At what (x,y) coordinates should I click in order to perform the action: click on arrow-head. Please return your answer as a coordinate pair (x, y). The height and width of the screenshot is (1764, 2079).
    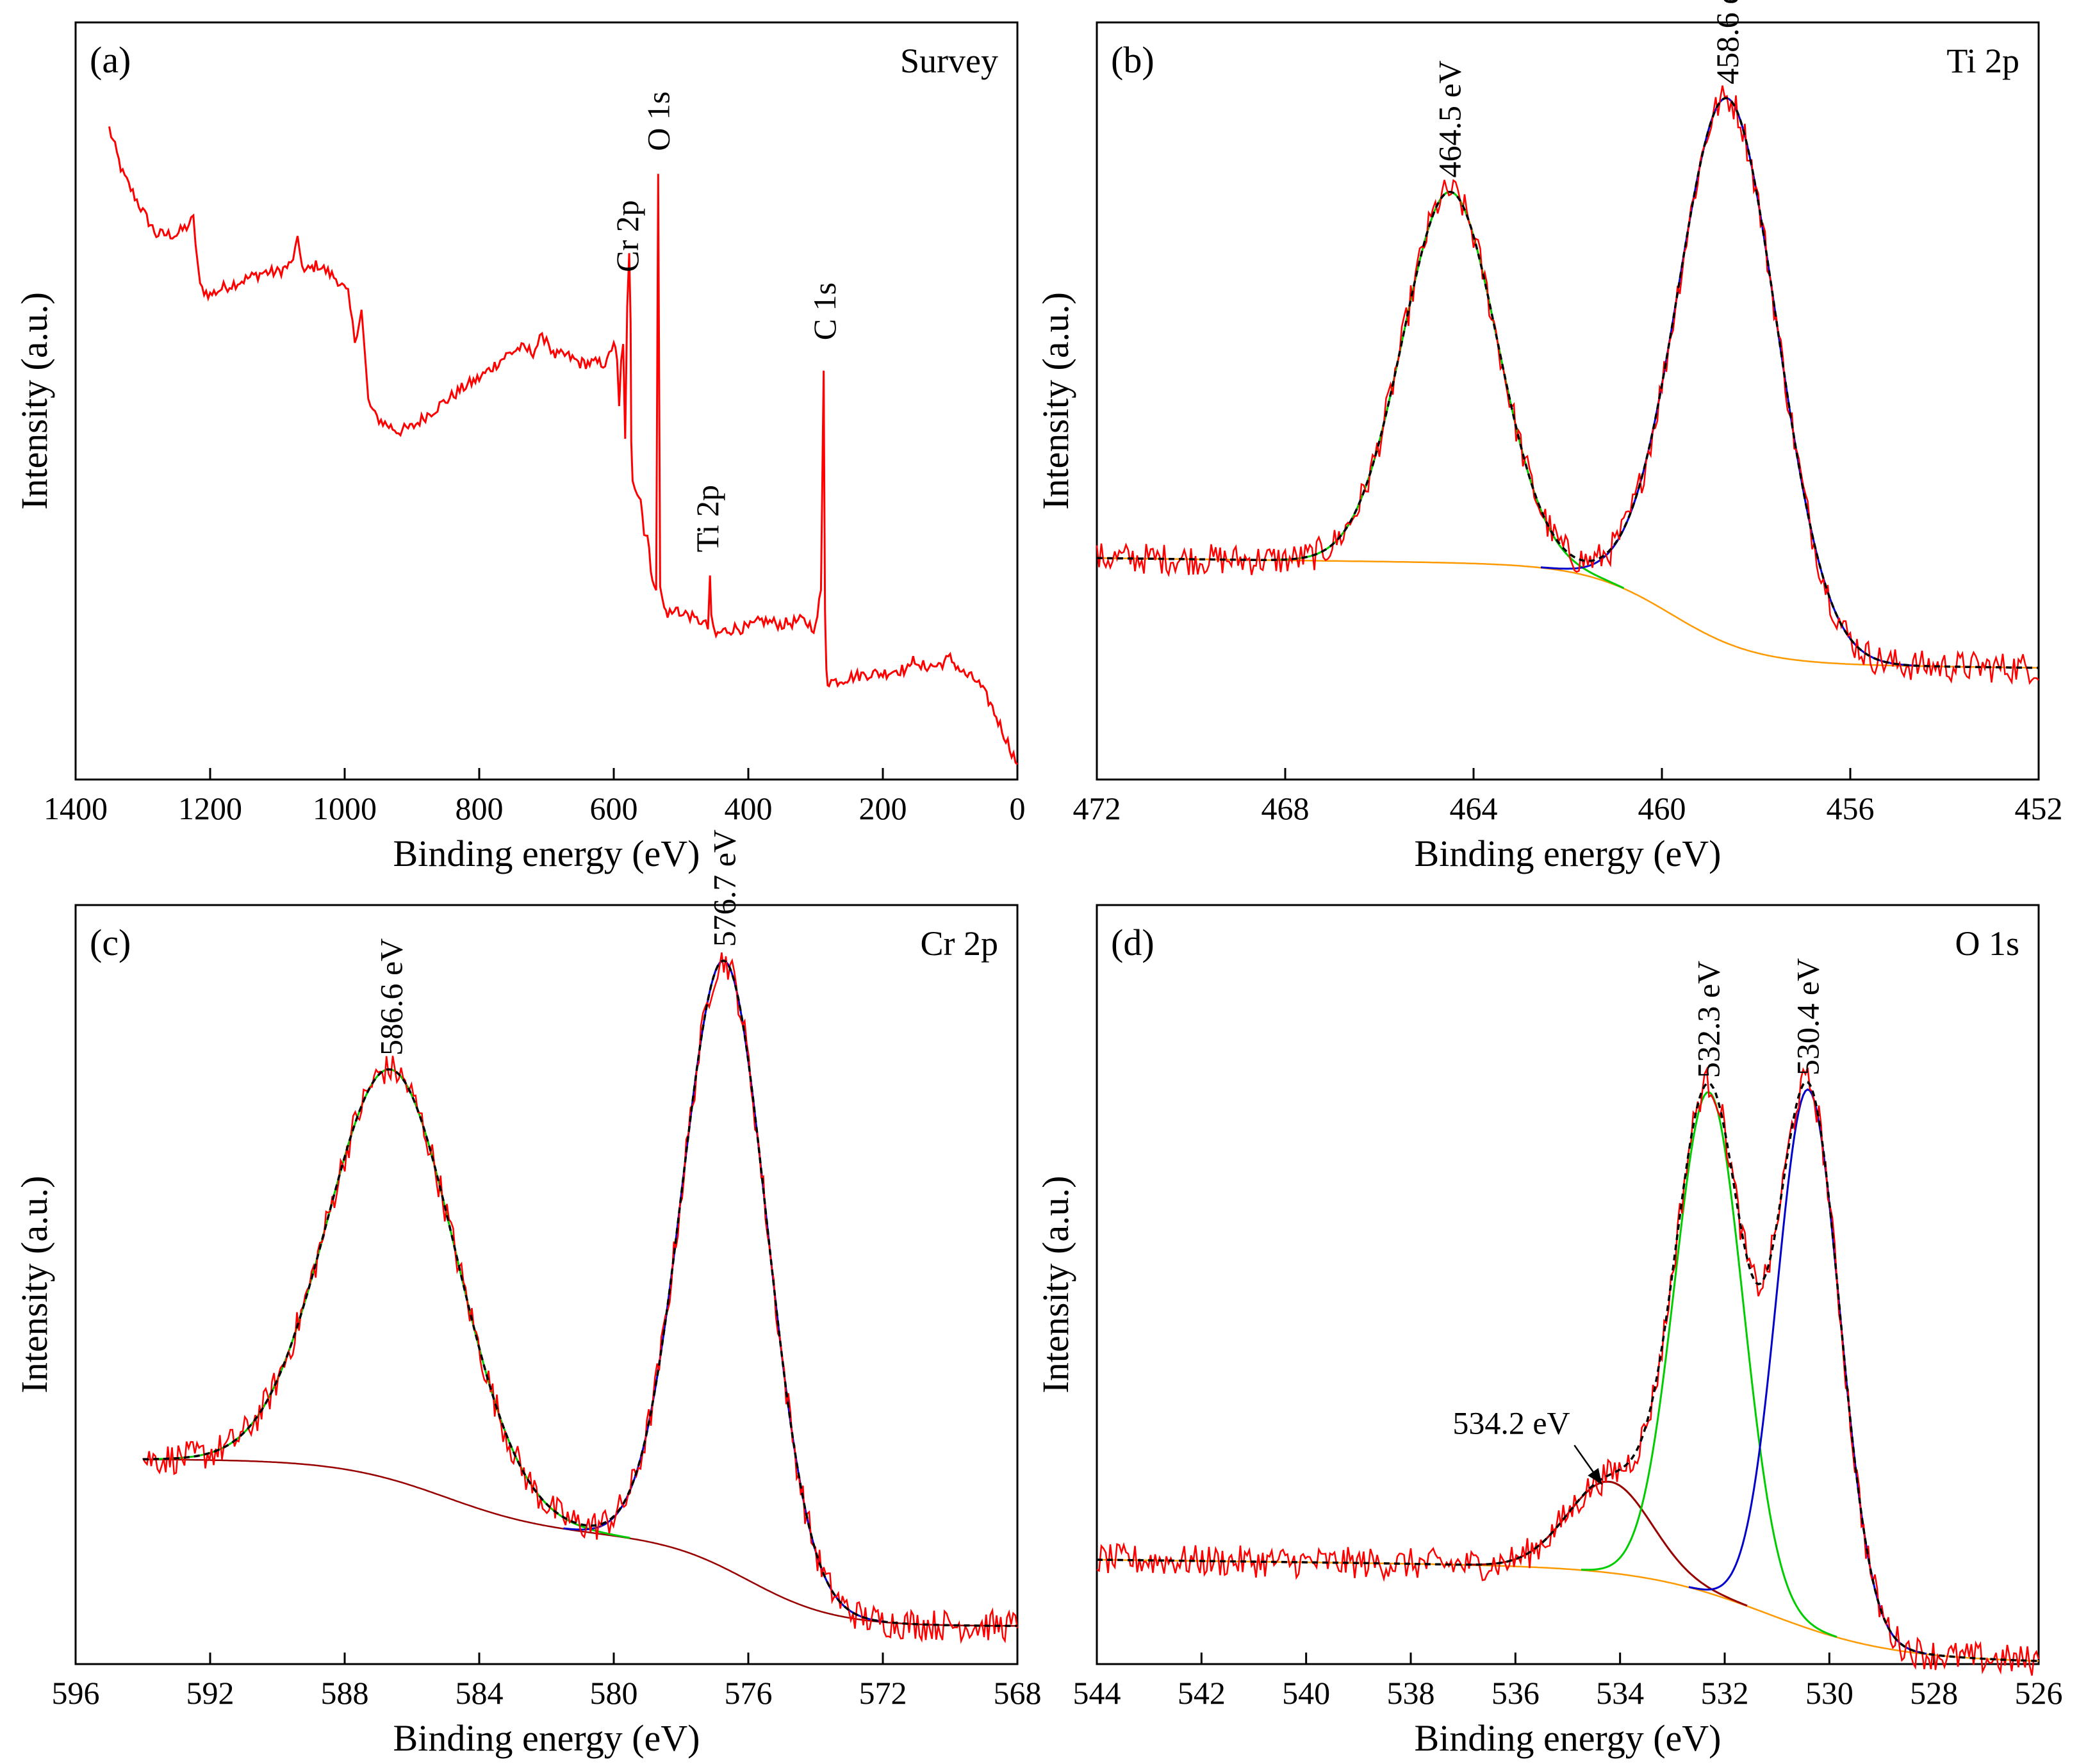
    Looking at the image, I should click on (1595, 1476).